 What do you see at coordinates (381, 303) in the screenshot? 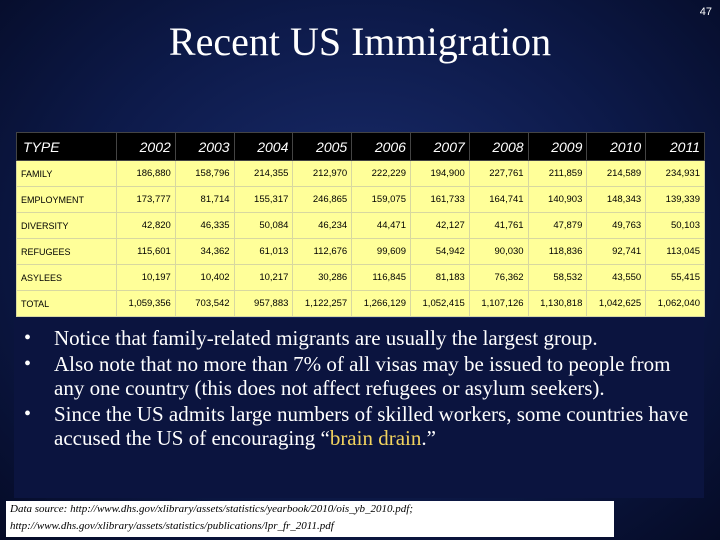
I see `table-cell: 1,266,129` at bounding box center [381, 303].